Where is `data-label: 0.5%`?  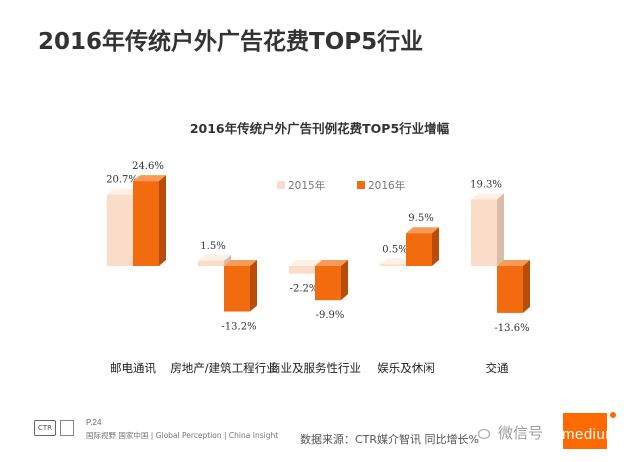
data-label: 0.5% is located at coordinates (394, 249).